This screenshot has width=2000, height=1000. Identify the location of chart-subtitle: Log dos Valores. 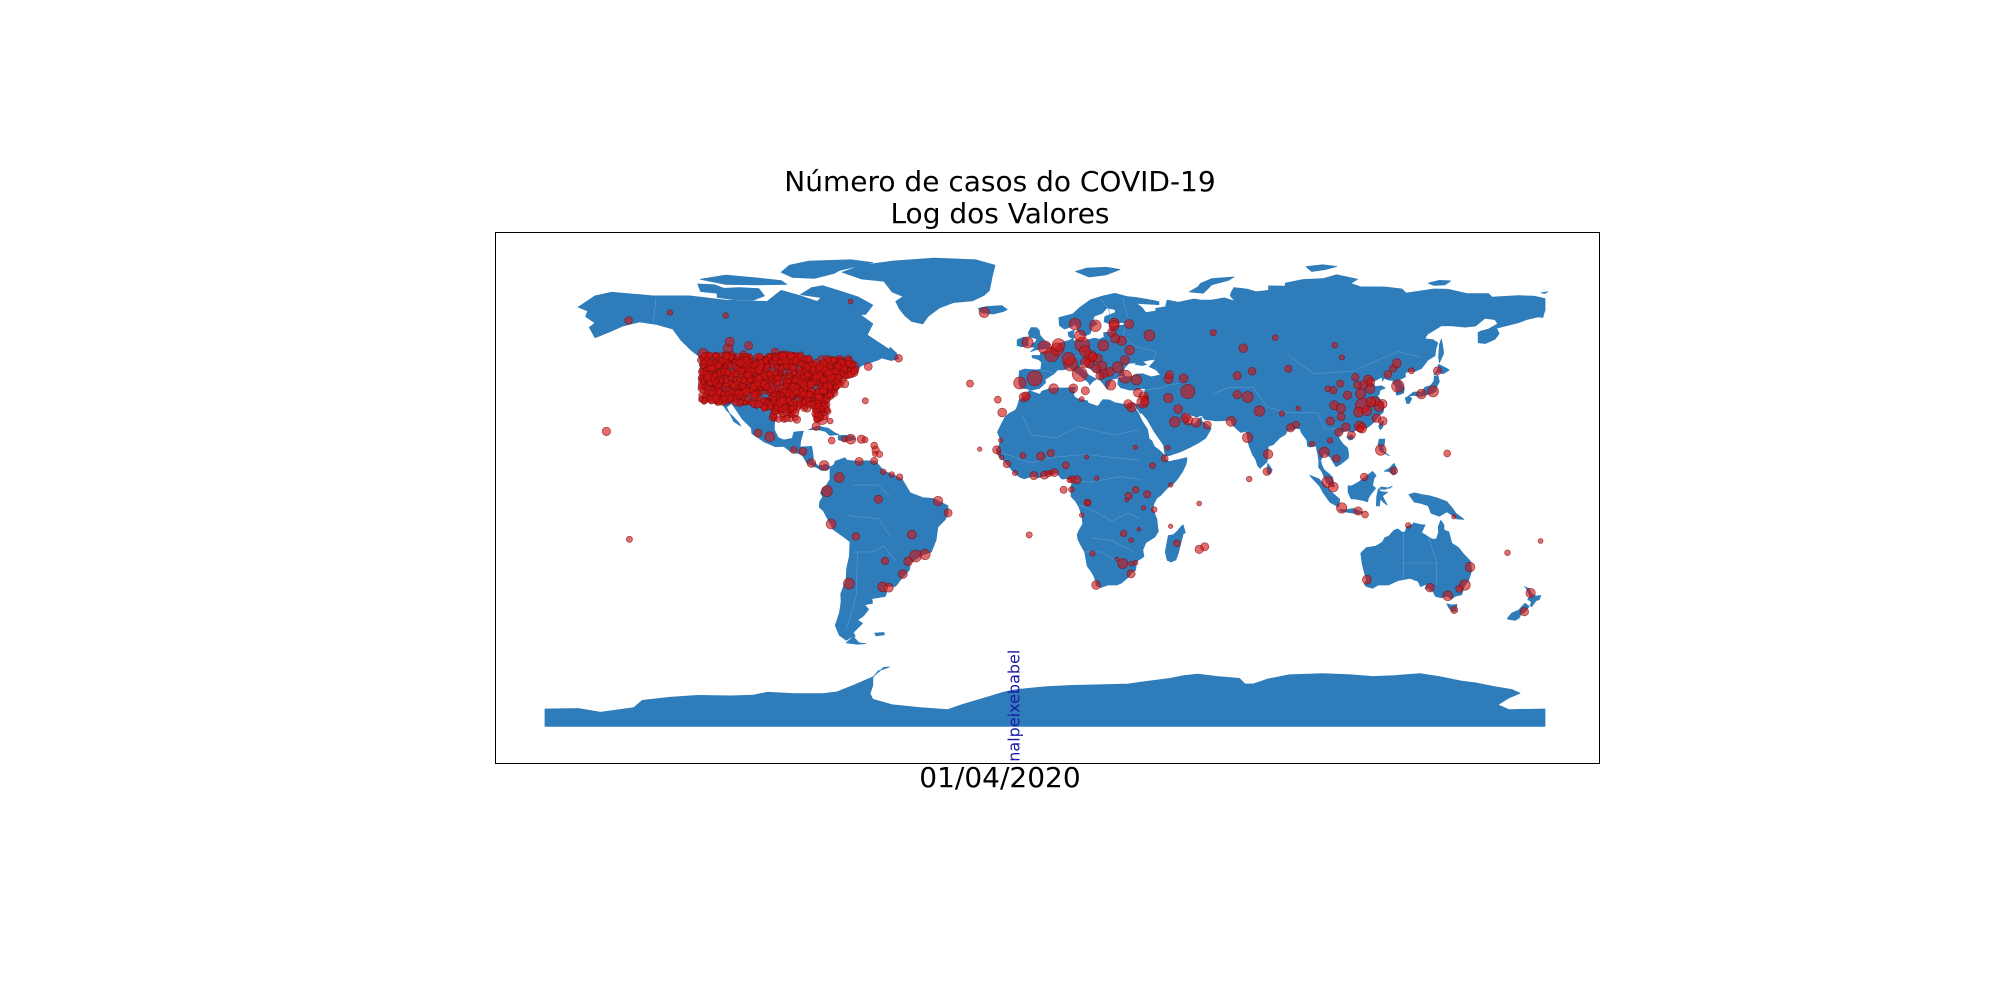
(1000, 213).